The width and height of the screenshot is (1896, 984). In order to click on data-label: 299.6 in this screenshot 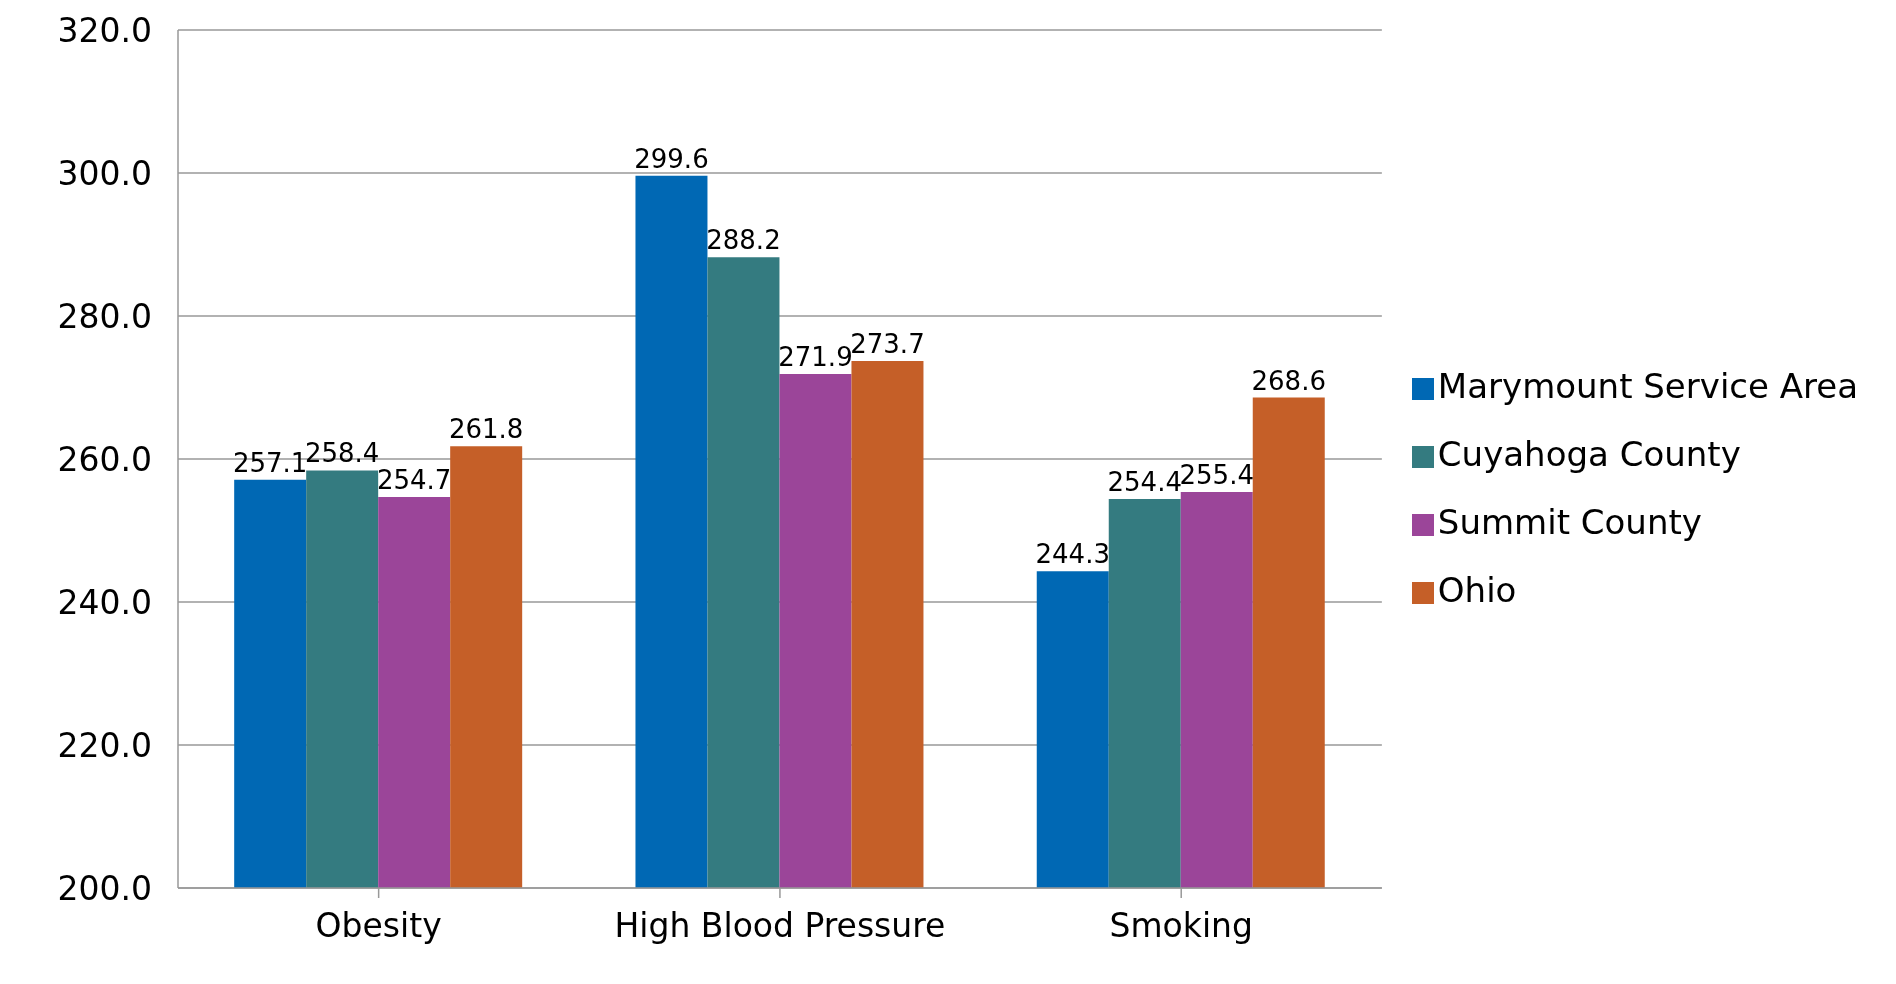, I will do `click(671, 158)`.